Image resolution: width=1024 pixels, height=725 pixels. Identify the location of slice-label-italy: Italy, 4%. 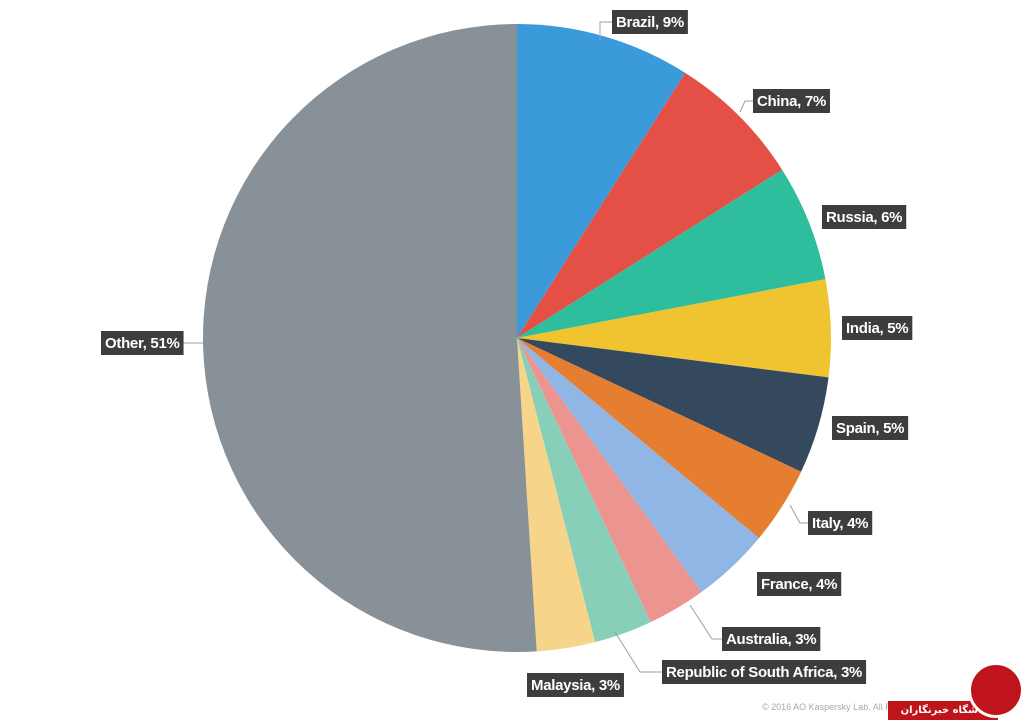
(840, 523).